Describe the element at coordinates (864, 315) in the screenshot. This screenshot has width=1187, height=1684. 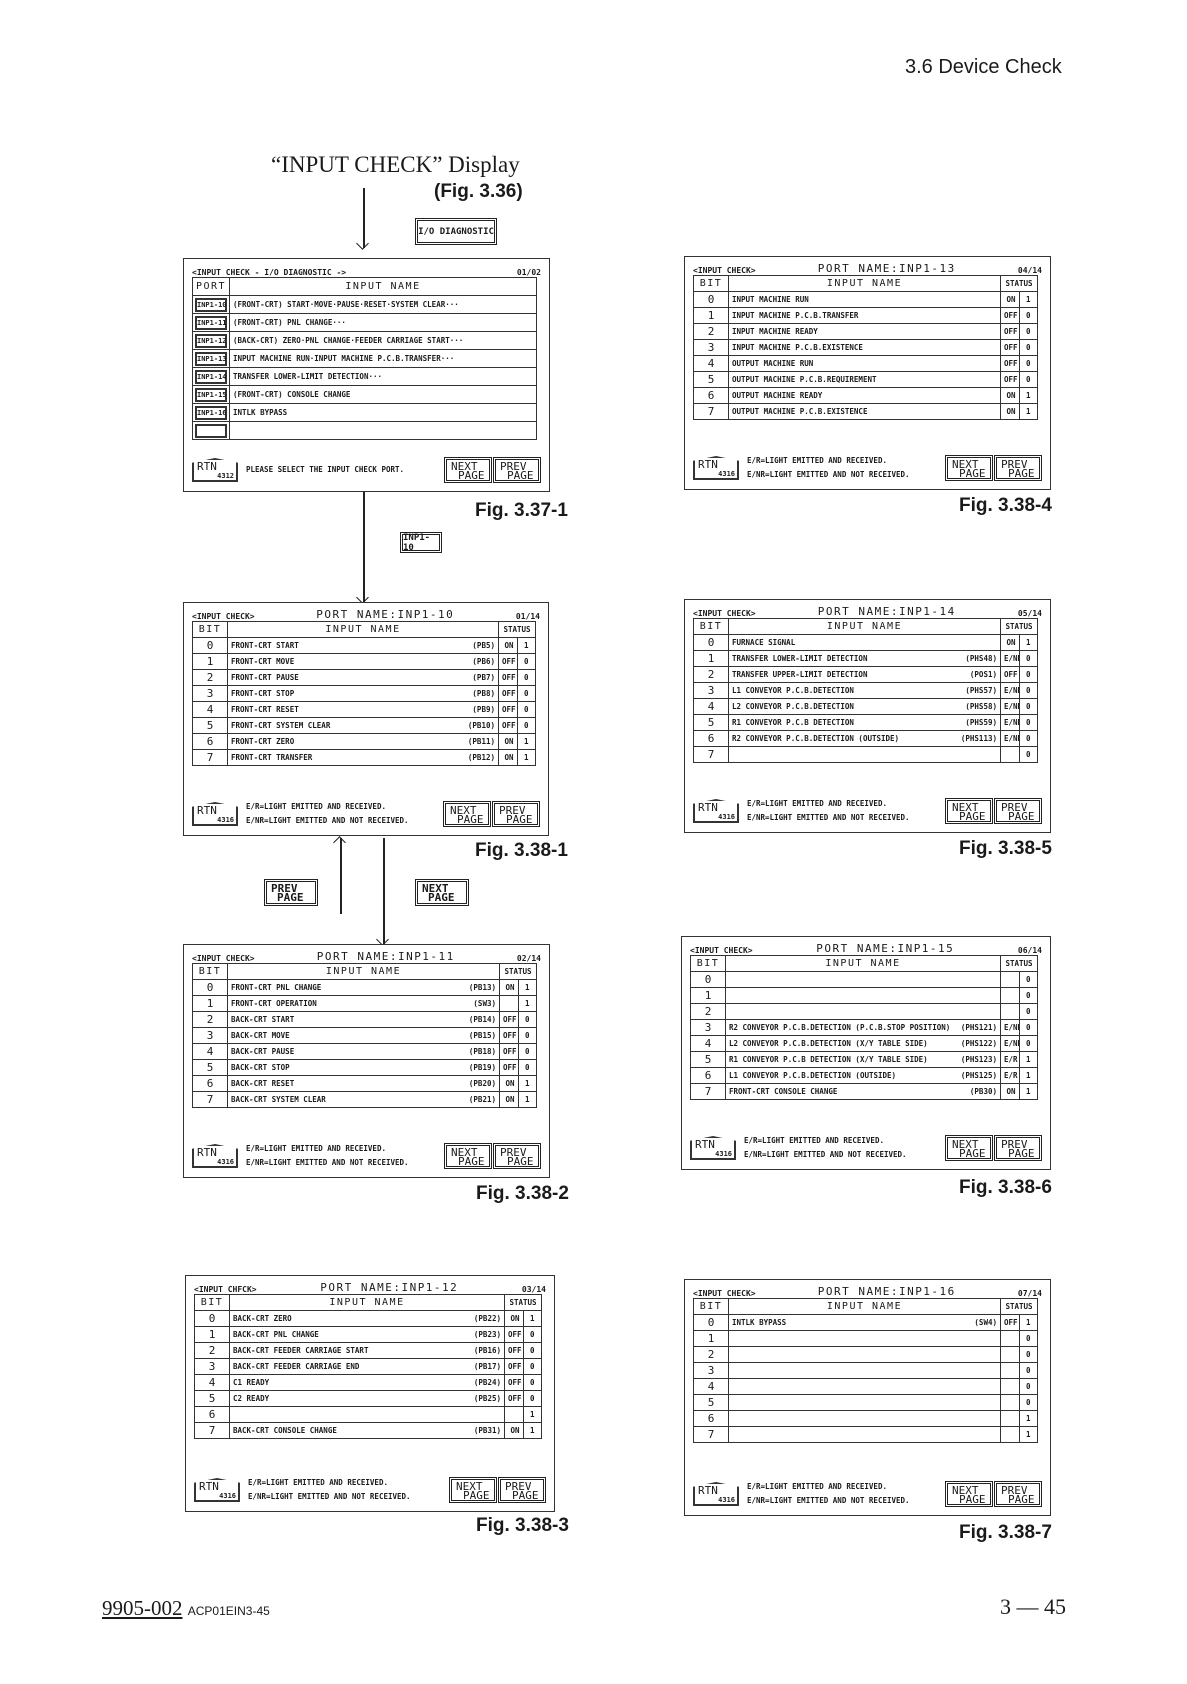
I see `input-name-cell: INPUT MACHINE P.C.B.TRANSFER` at that location.